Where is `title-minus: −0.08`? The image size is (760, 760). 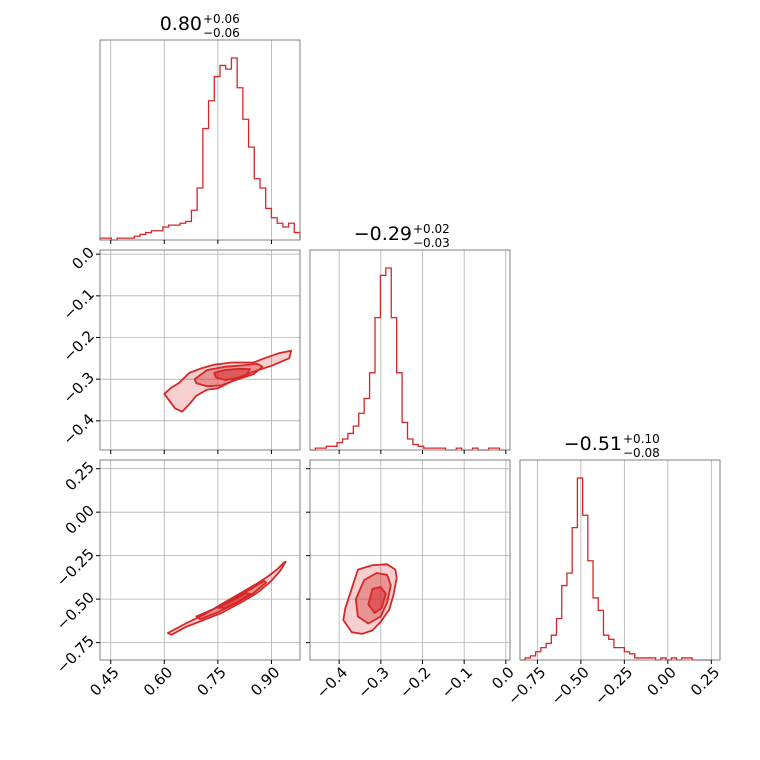 title-minus: −0.08 is located at coordinates (641, 453).